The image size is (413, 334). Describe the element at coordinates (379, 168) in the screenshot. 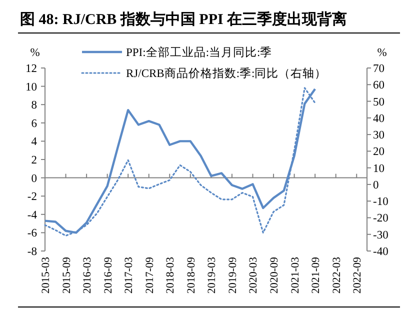

I see `y2-tick-label: 10` at that location.